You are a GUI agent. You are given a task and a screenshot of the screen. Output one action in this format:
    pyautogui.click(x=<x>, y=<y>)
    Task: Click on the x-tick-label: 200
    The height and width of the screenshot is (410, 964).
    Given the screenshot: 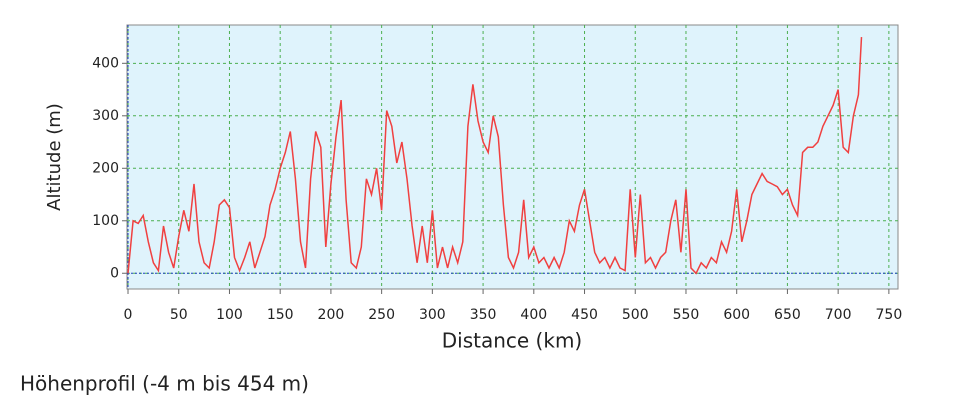 What is the action you would take?
    pyautogui.click(x=331, y=315)
    